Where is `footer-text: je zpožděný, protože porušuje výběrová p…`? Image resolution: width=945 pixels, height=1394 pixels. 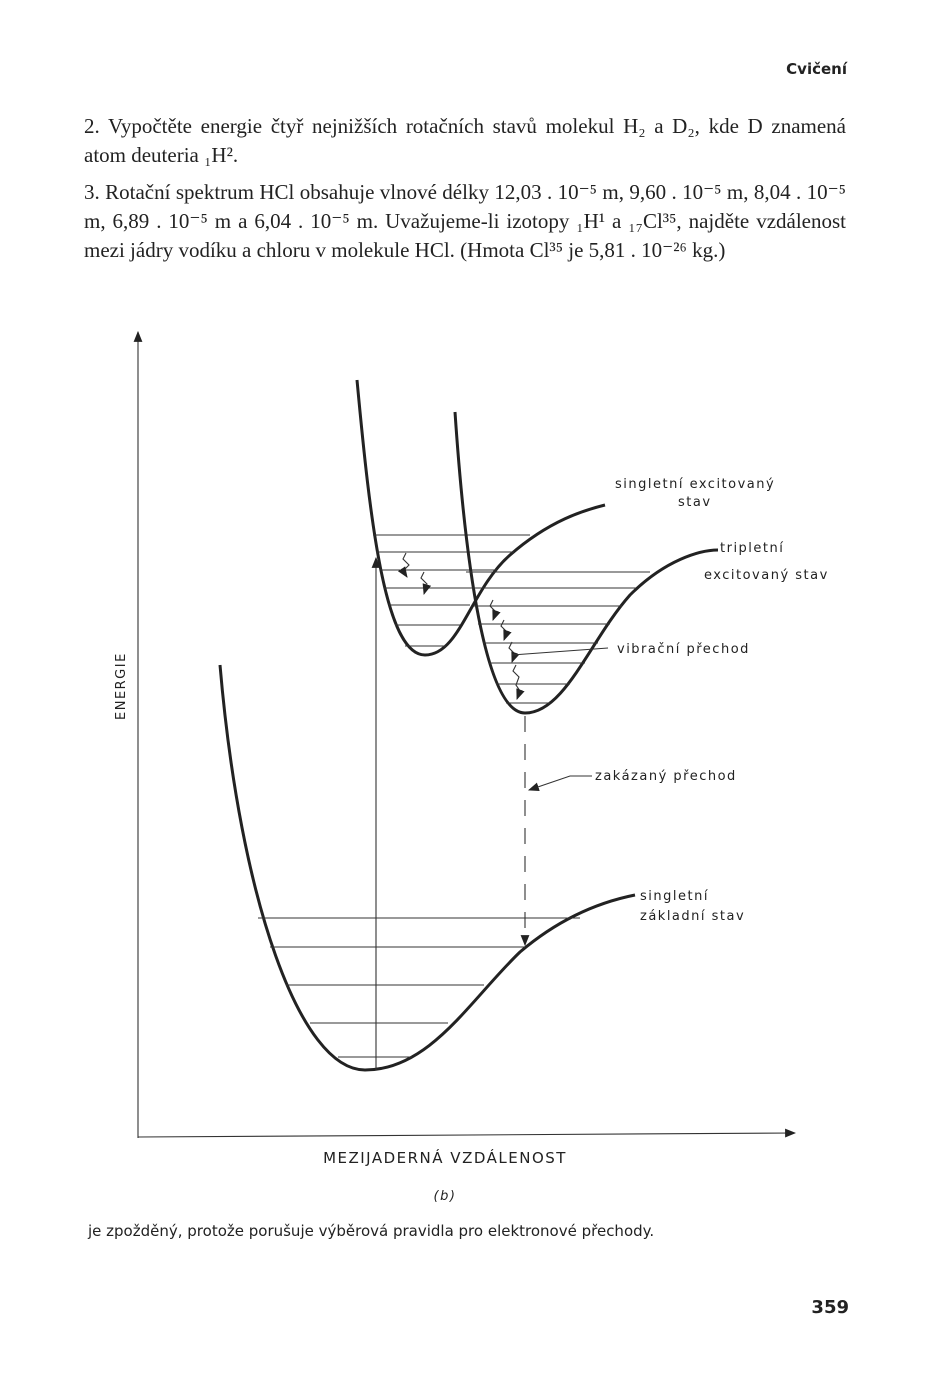 footer-text: je zpožděný, protože porušuje výběrová p… is located at coordinates (371, 1231).